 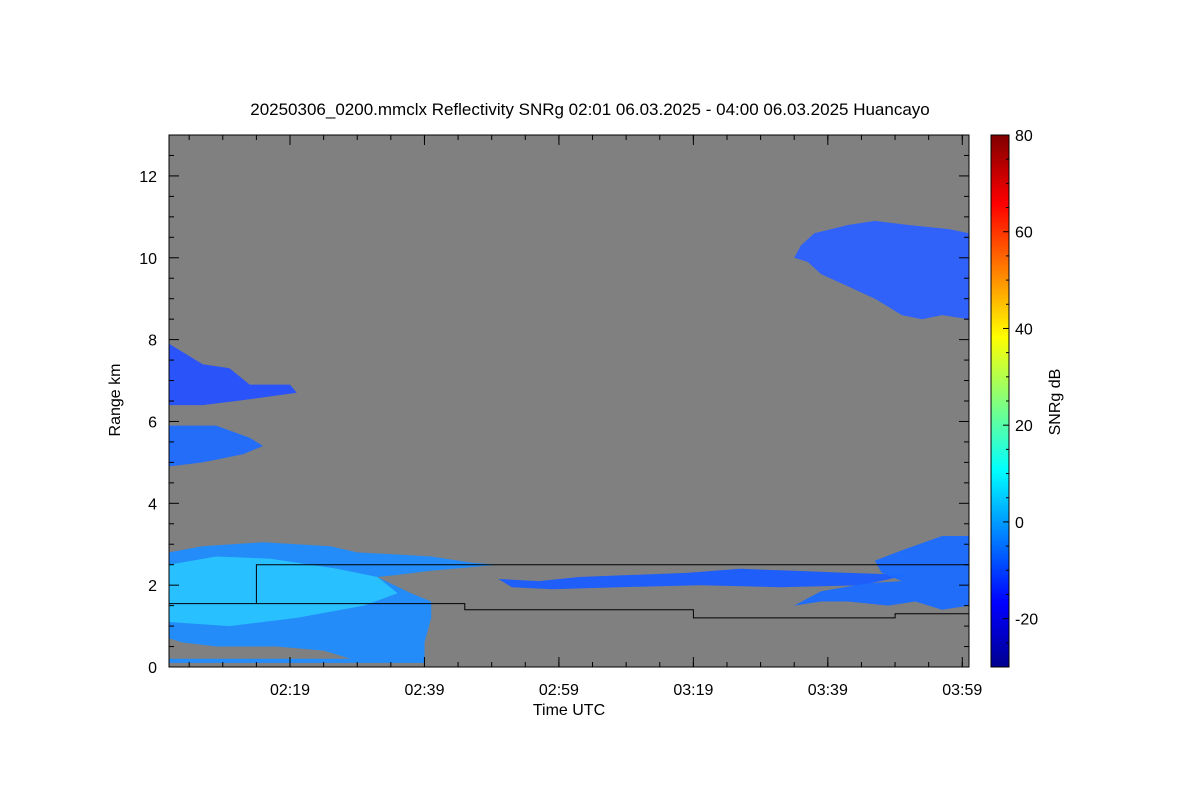 I want to click on x-tick-label: 02:39, so click(x=424, y=690).